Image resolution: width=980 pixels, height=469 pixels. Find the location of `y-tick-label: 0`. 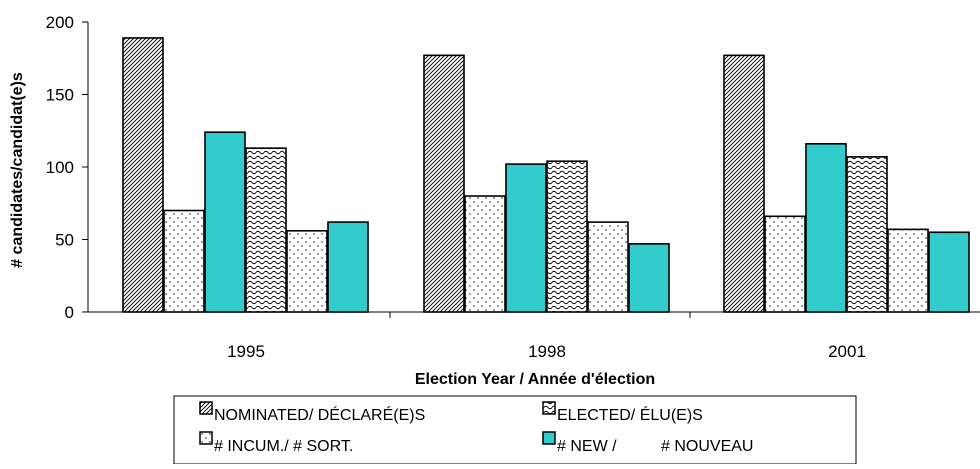

y-tick-label: 0 is located at coordinates (69, 312).